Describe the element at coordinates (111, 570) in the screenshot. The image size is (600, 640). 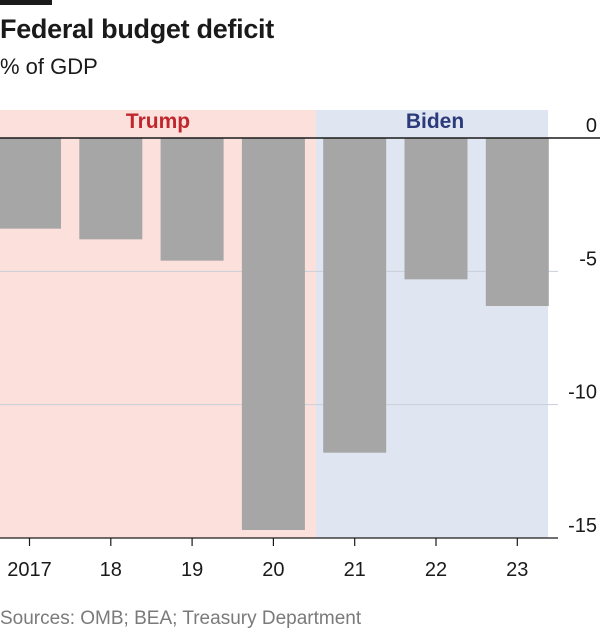
I see `x-tick-label-18: 18` at that location.